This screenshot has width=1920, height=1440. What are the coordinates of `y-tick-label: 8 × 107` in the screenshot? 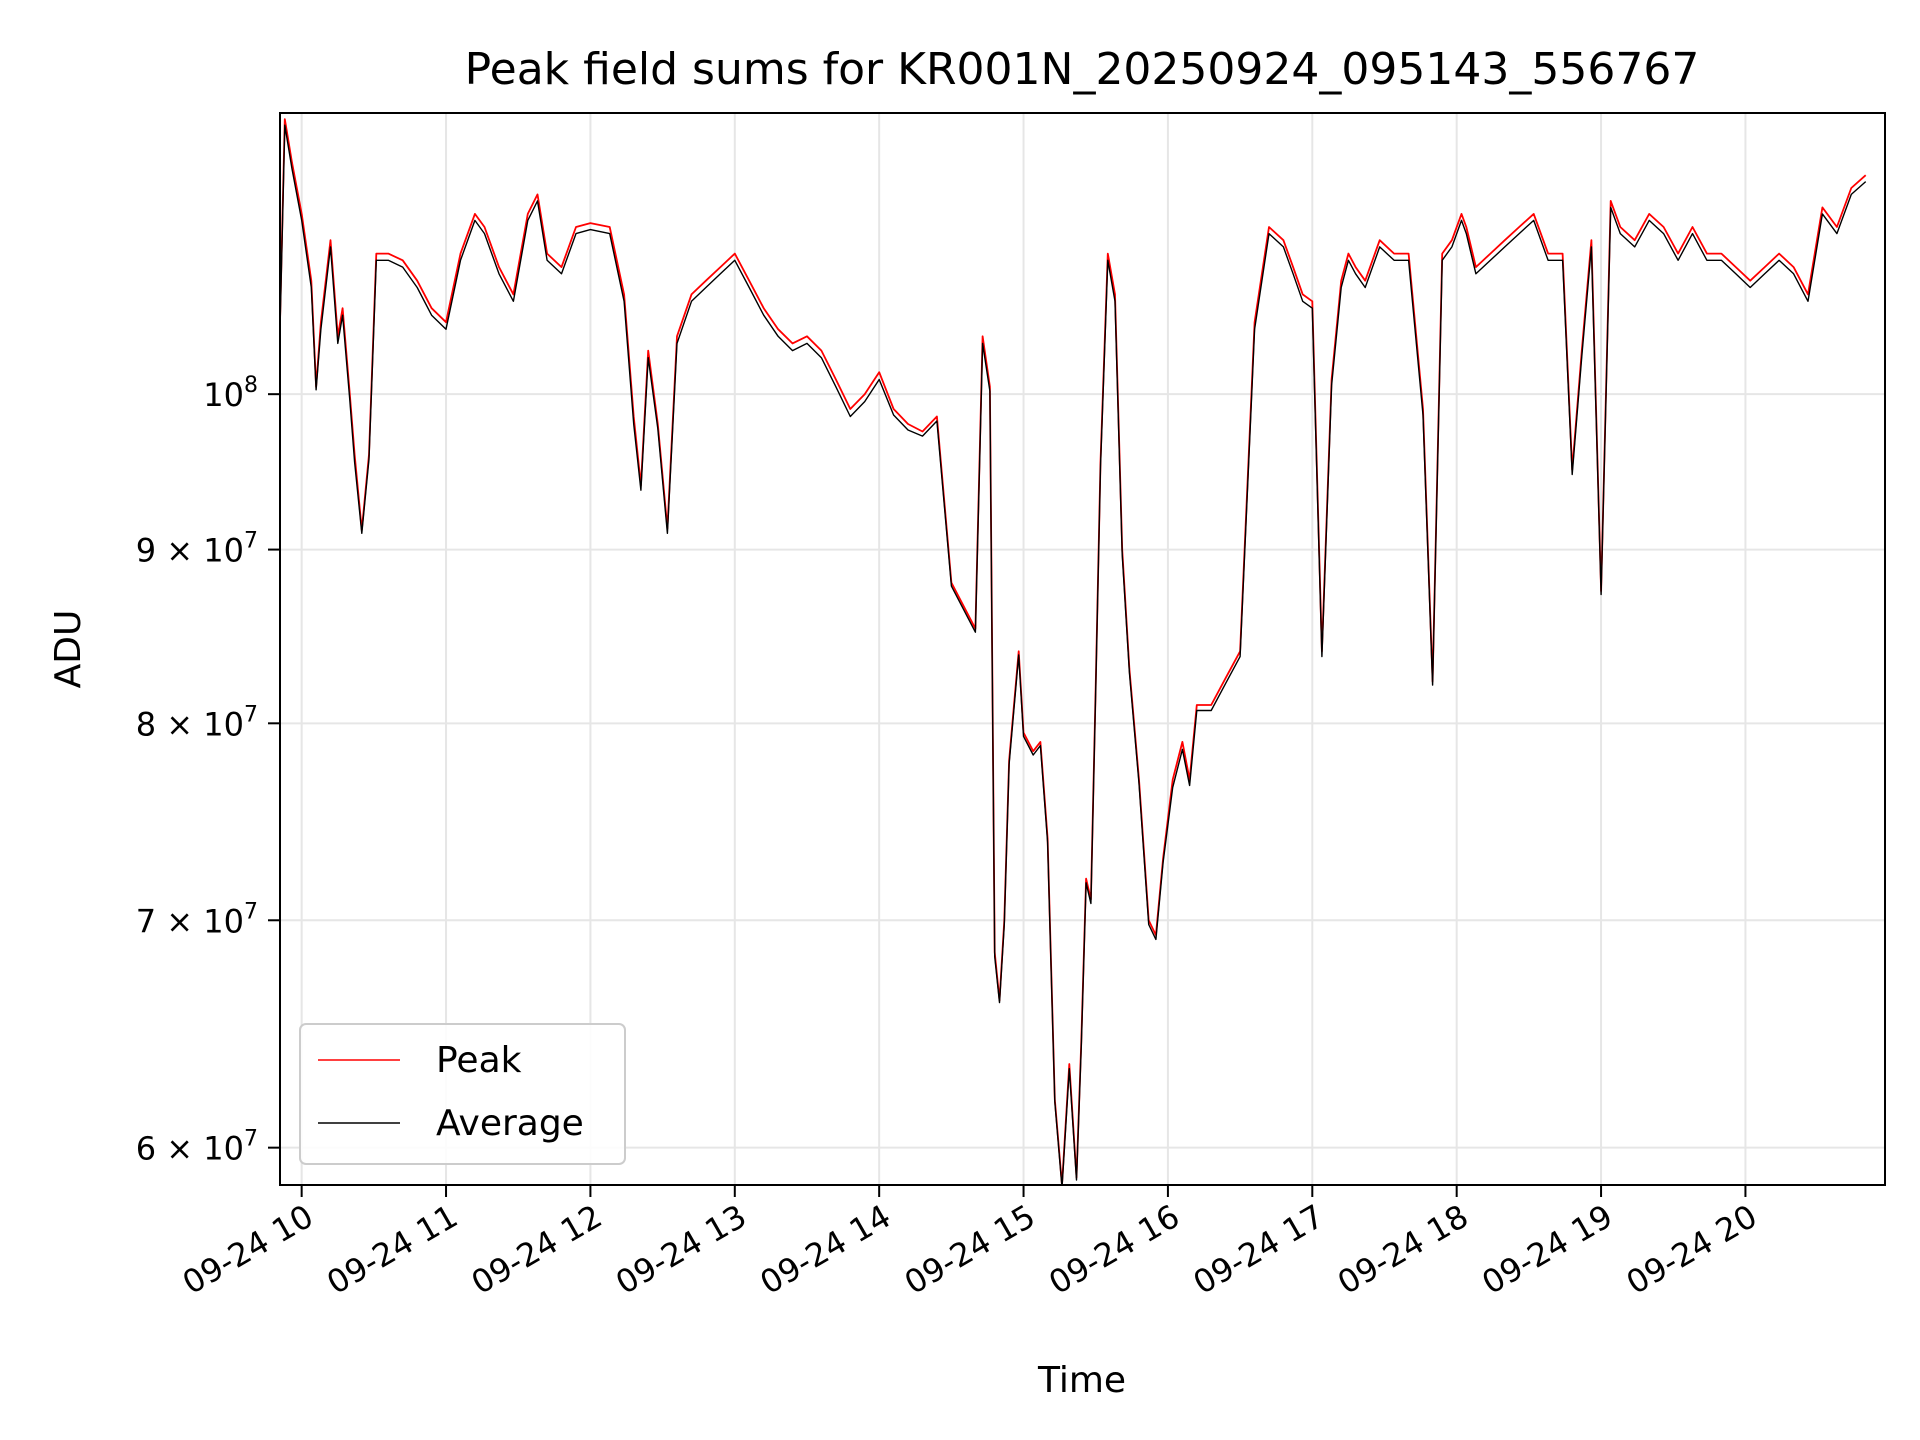 It's located at (197, 722).